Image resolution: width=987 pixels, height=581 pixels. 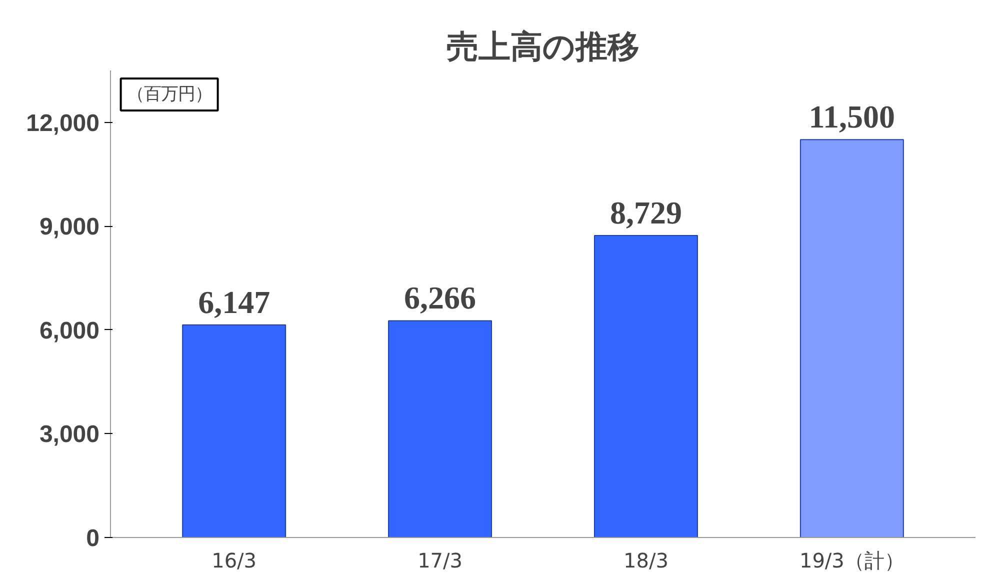 What do you see at coordinates (234, 560) in the screenshot?
I see `x-tick-label: 16/3` at bounding box center [234, 560].